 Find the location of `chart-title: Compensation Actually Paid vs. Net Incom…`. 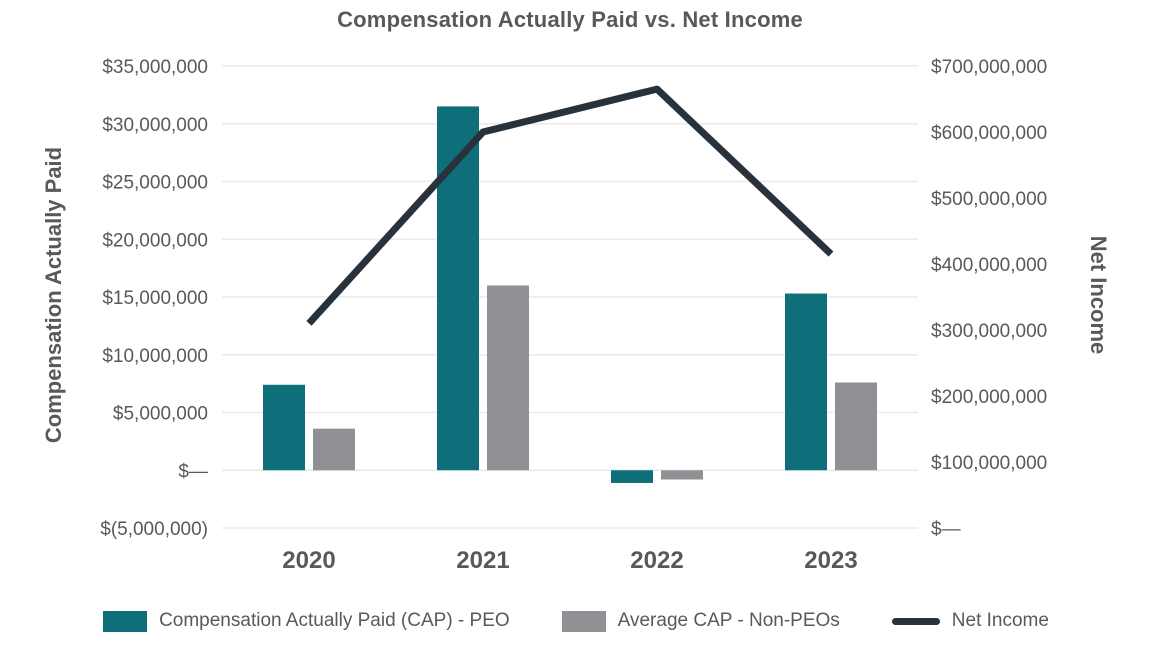

chart-title: Compensation Actually Paid vs. Net Incom… is located at coordinates (570, 19).